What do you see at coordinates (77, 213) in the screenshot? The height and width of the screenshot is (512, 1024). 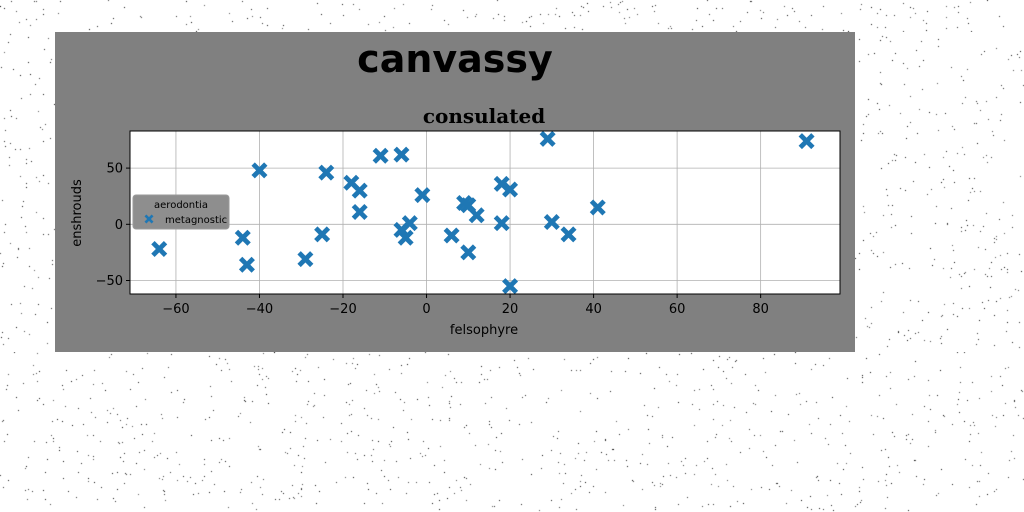 I see `y-axis-label: enshrouds` at bounding box center [77, 213].